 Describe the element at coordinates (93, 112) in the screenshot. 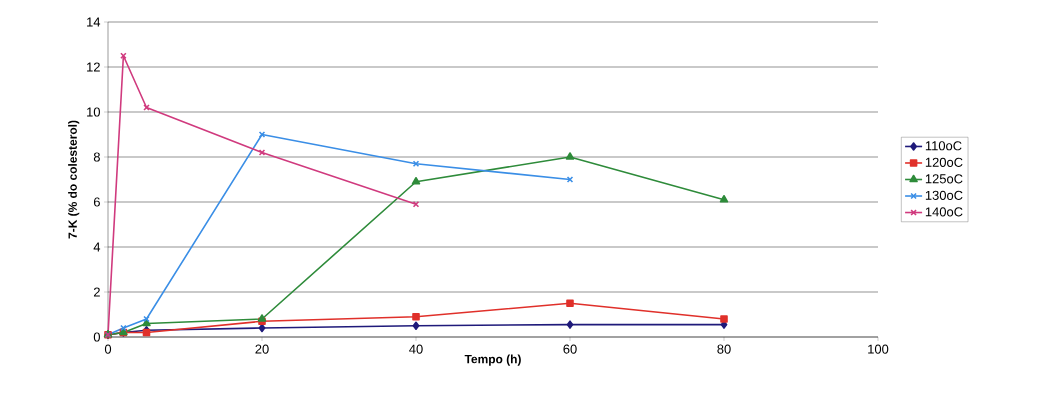

I see `y-tick-label: 10` at that location.